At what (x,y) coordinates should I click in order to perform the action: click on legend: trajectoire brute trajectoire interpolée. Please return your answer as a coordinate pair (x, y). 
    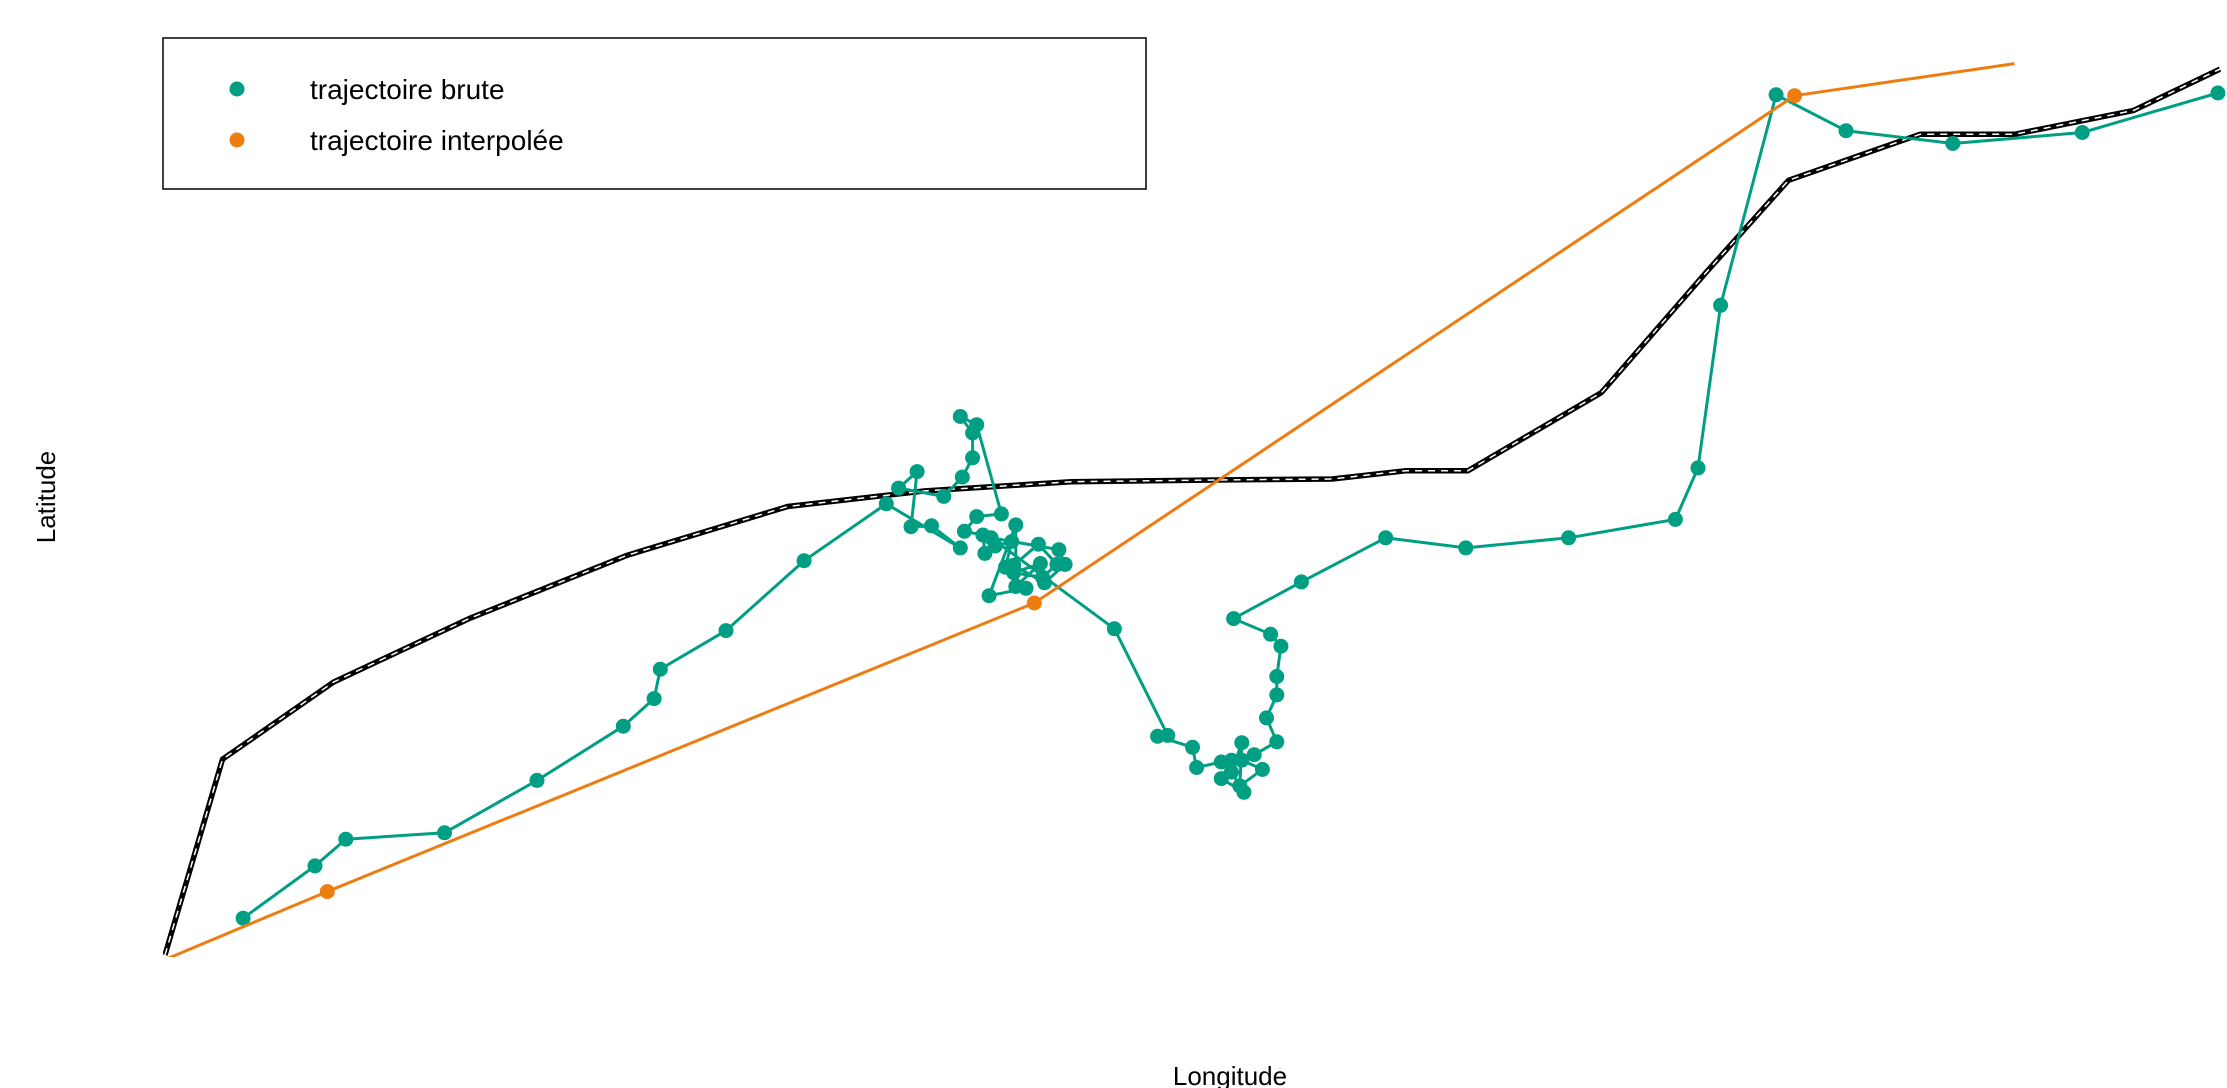
    Looking at the image, I should click on (654, 113).